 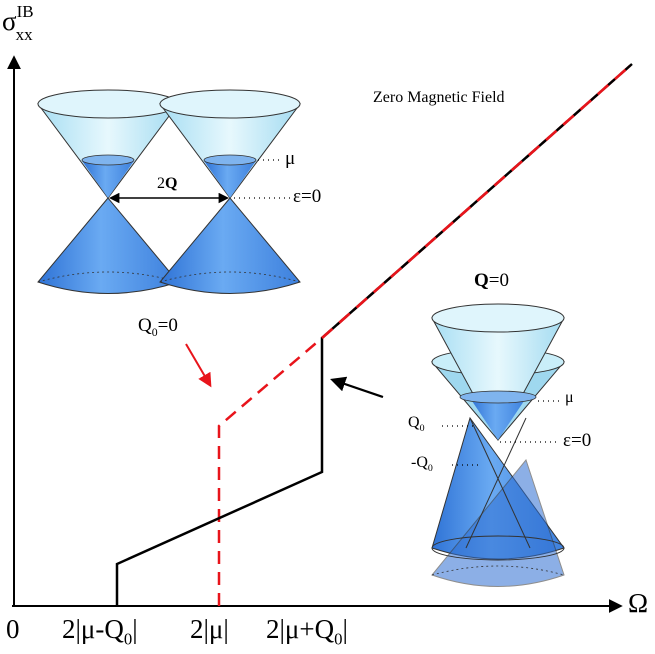 What do you see at coordinates (93, 629) in the screenshot?
I see `tick-mu-minus-q0-text: 2|μ-Q` at bounding box center [93, 629].